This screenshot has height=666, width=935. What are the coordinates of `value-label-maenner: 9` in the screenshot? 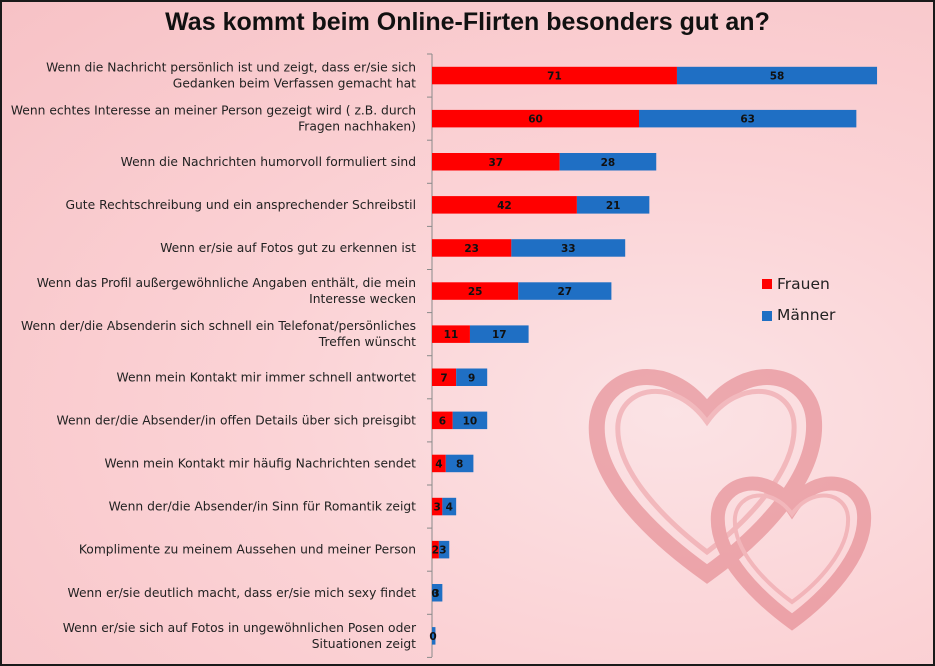 It's located at (471, 378).